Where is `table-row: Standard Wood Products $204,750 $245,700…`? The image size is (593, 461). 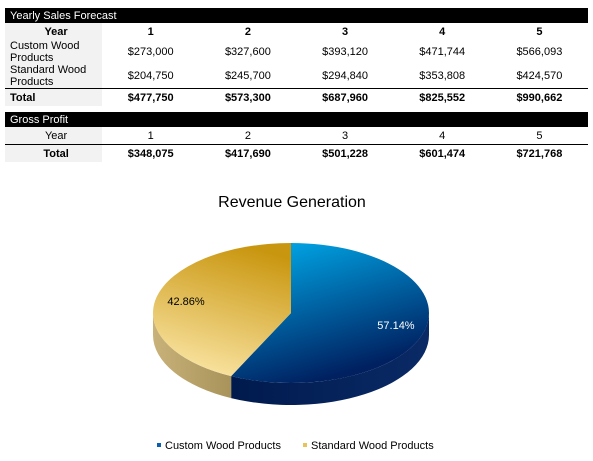
table-row: Standard Wood Products $204,750 $245,700… is located at coordinates (296, 76).